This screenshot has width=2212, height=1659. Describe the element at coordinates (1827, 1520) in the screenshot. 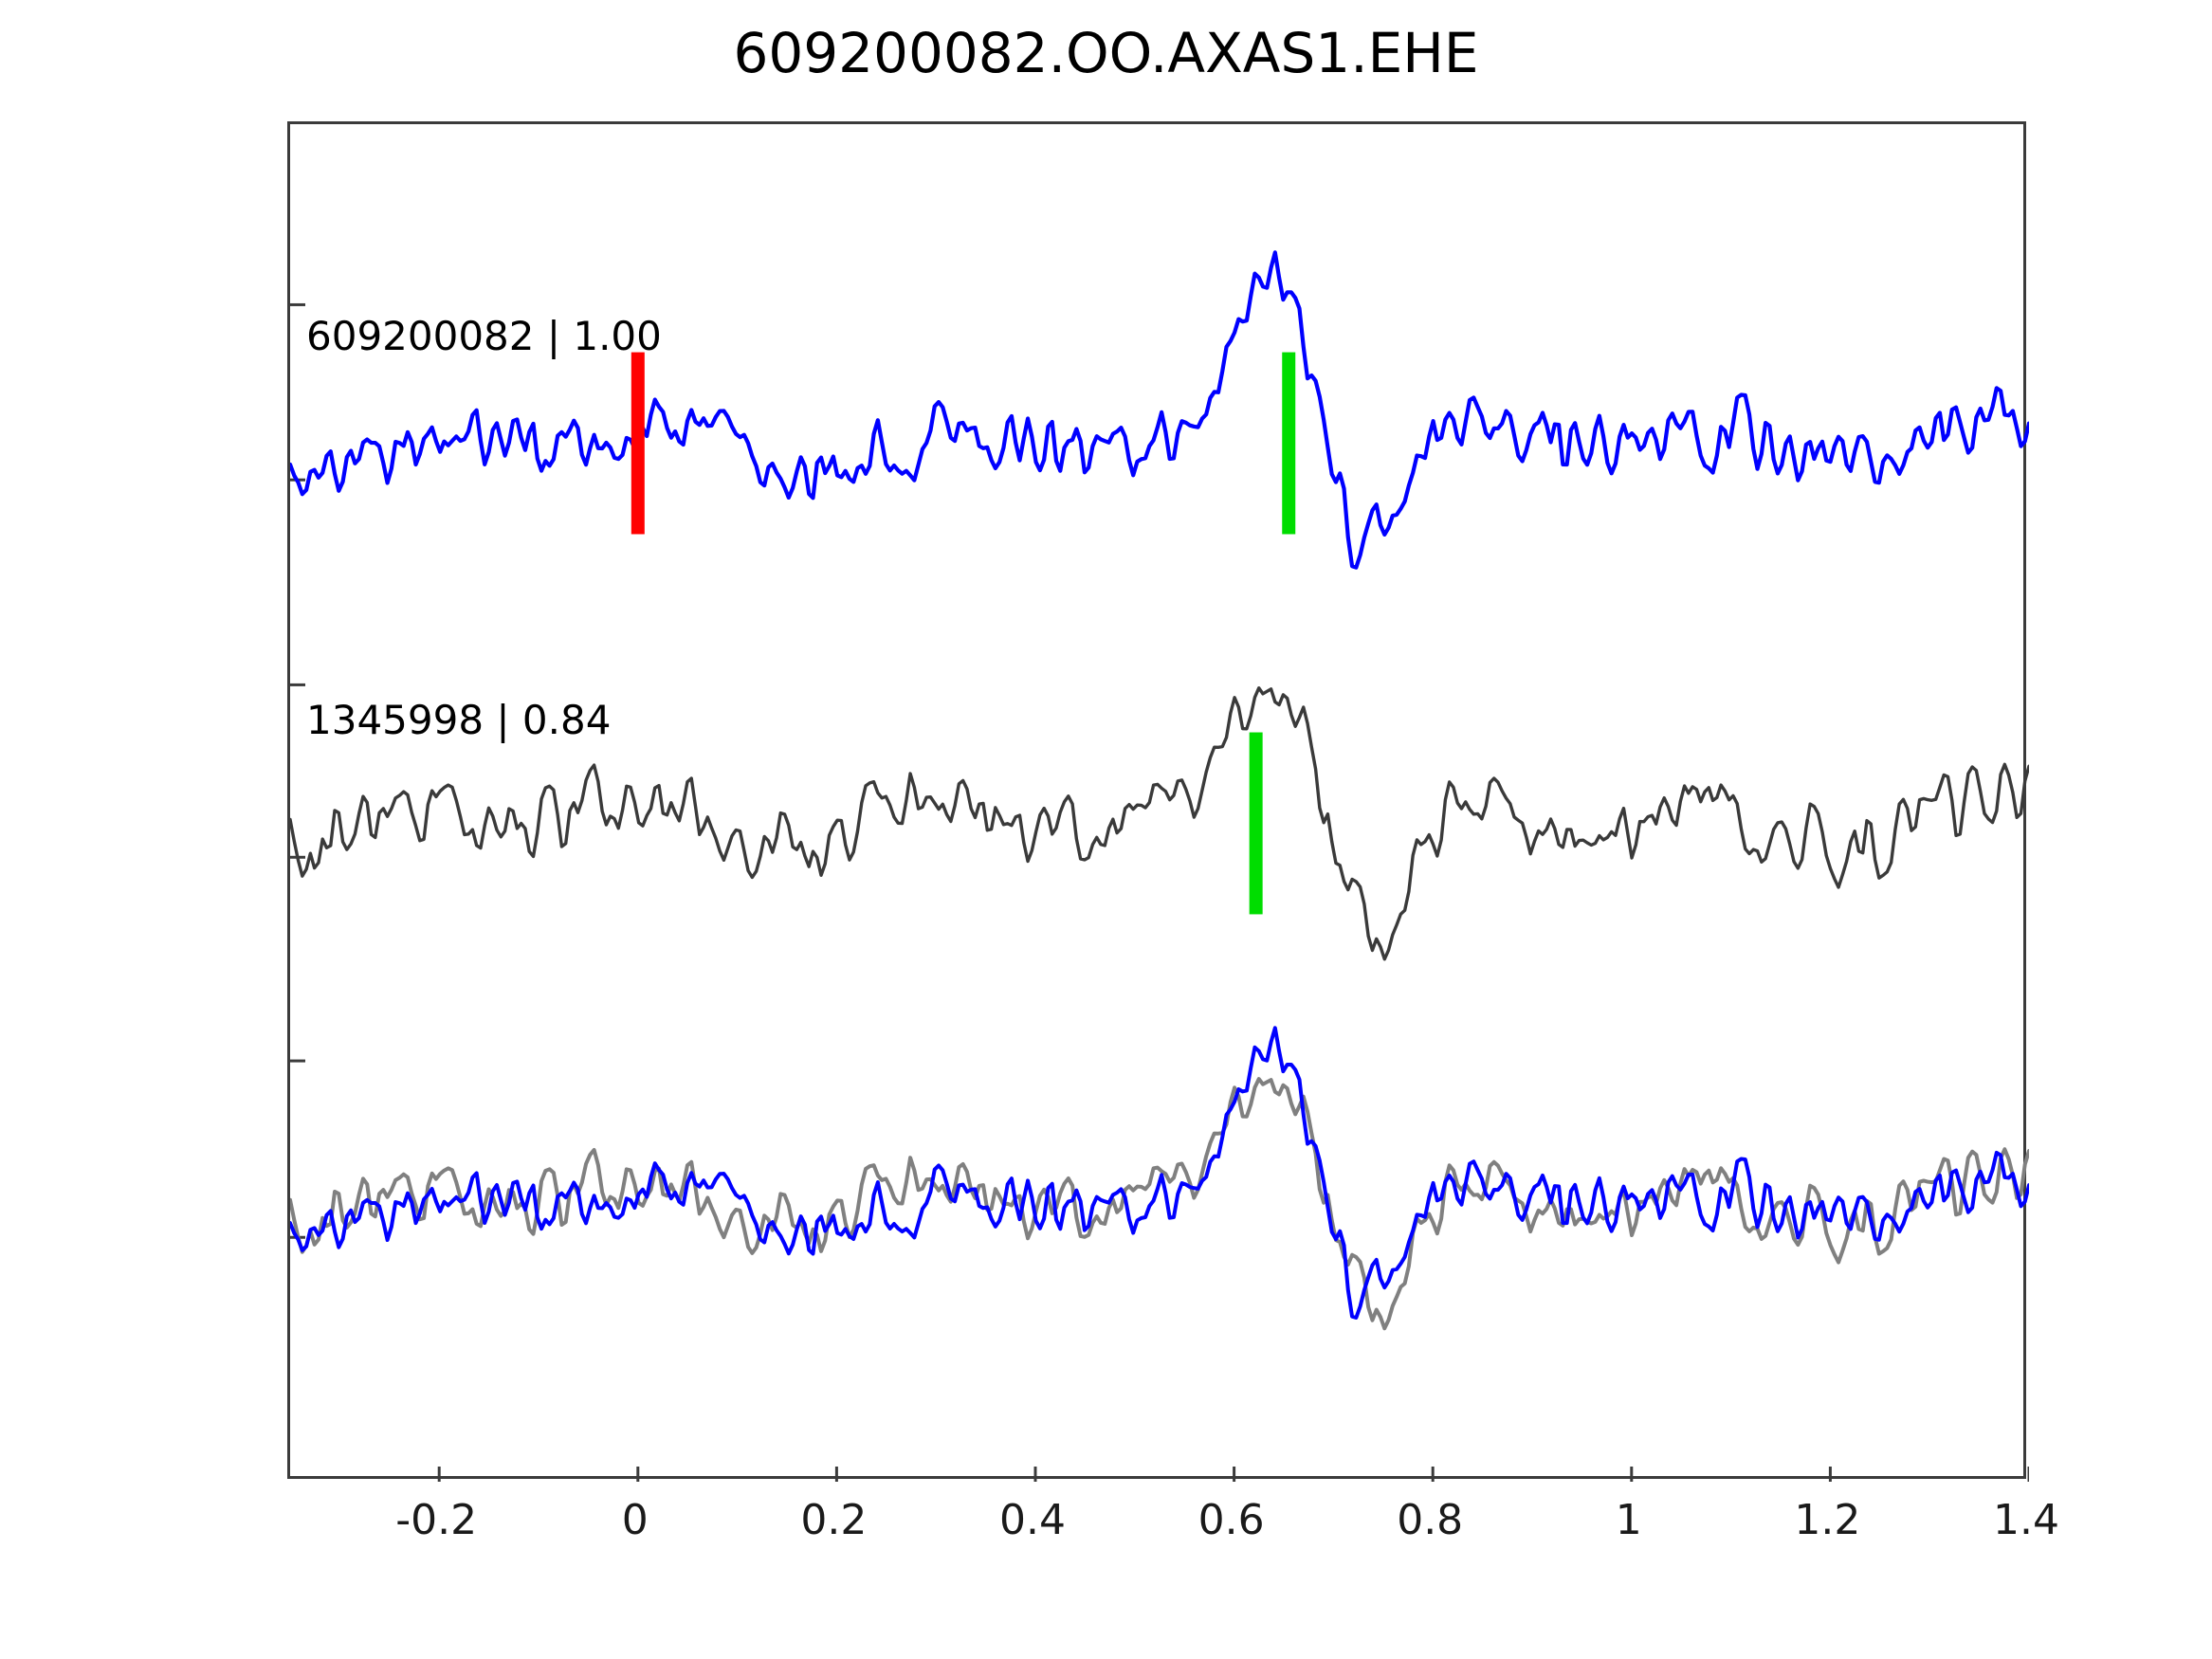

I see `x-tick-label: 1.2` at that location.